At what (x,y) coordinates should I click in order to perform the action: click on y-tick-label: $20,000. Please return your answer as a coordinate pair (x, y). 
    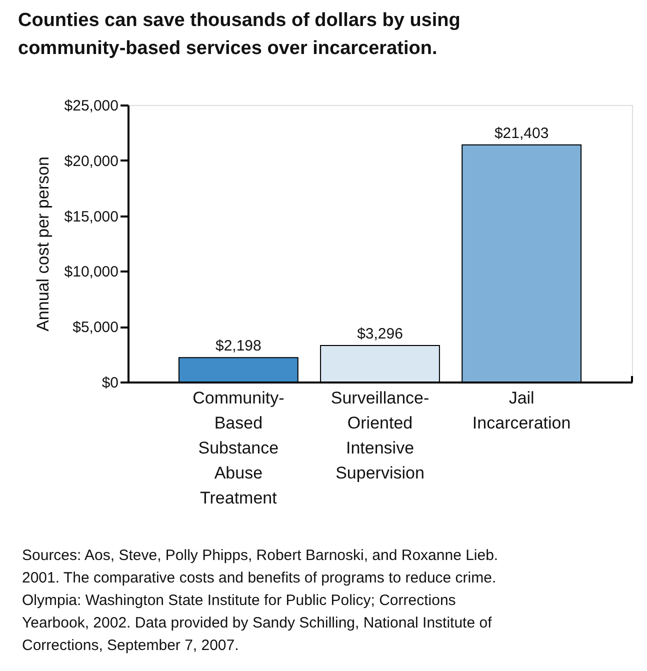
    Looking at the image, I should click on (91, 161).